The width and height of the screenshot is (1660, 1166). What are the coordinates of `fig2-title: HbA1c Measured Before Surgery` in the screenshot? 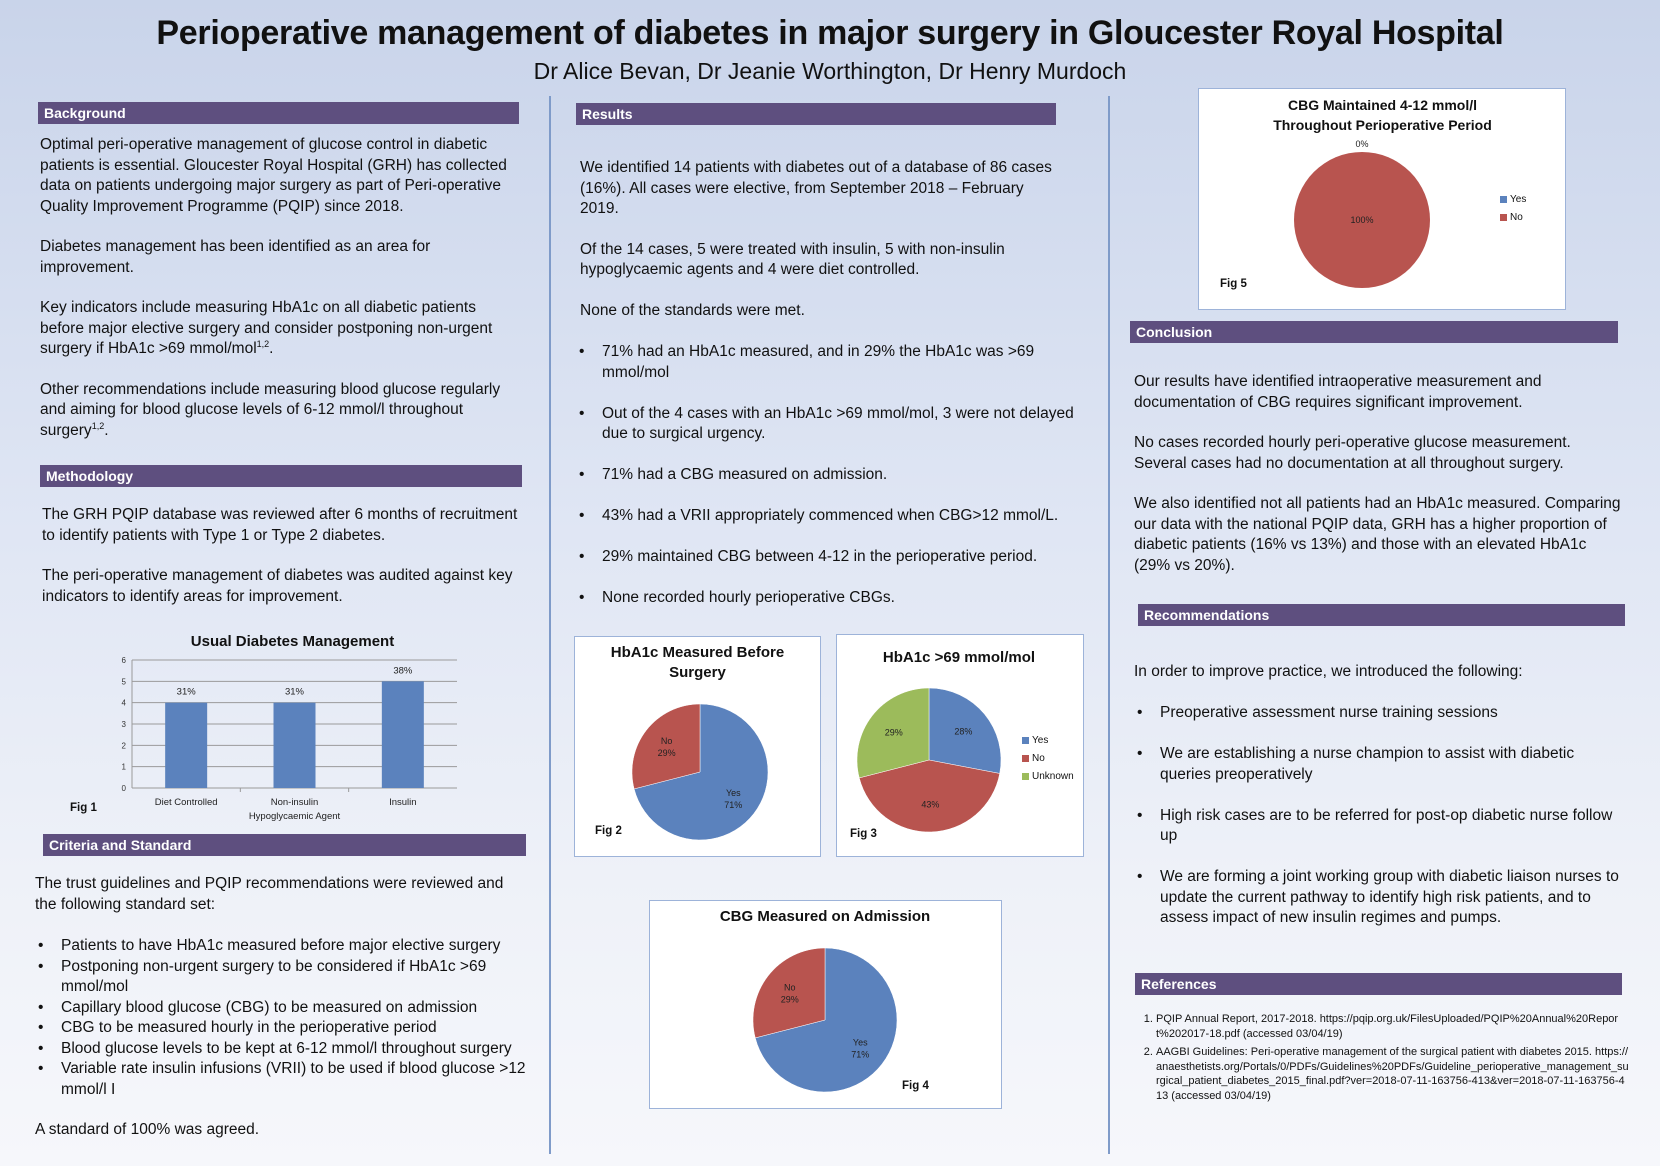 It's located at (697, 662).